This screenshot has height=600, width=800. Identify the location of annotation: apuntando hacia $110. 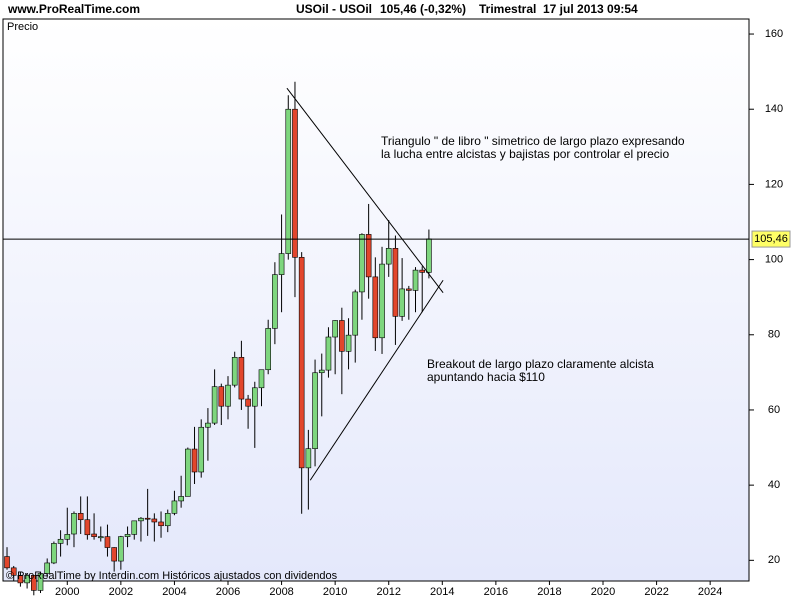
(486, 377).